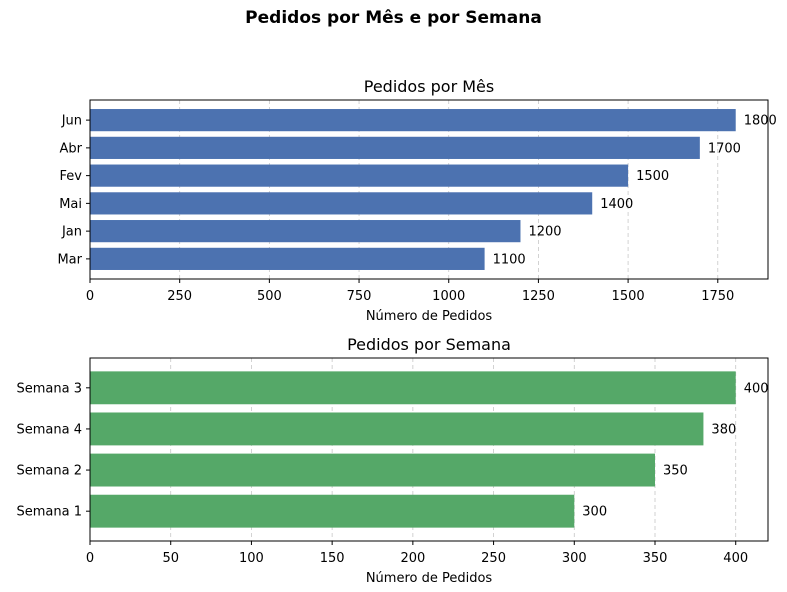 The image size is (787, 592). What do you see at coordinates (756, 388) in the screenshot?
I see `data-label: 400` at bounding box center [756, 388].